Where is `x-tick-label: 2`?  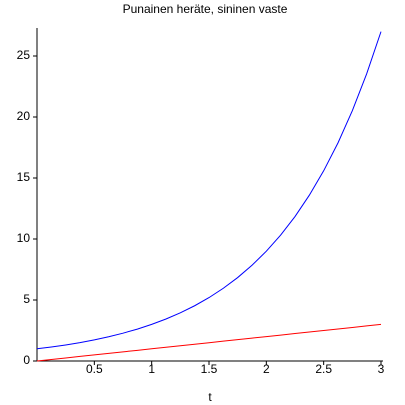 x-tick-label: 2 is located at coordinates (266, 369).